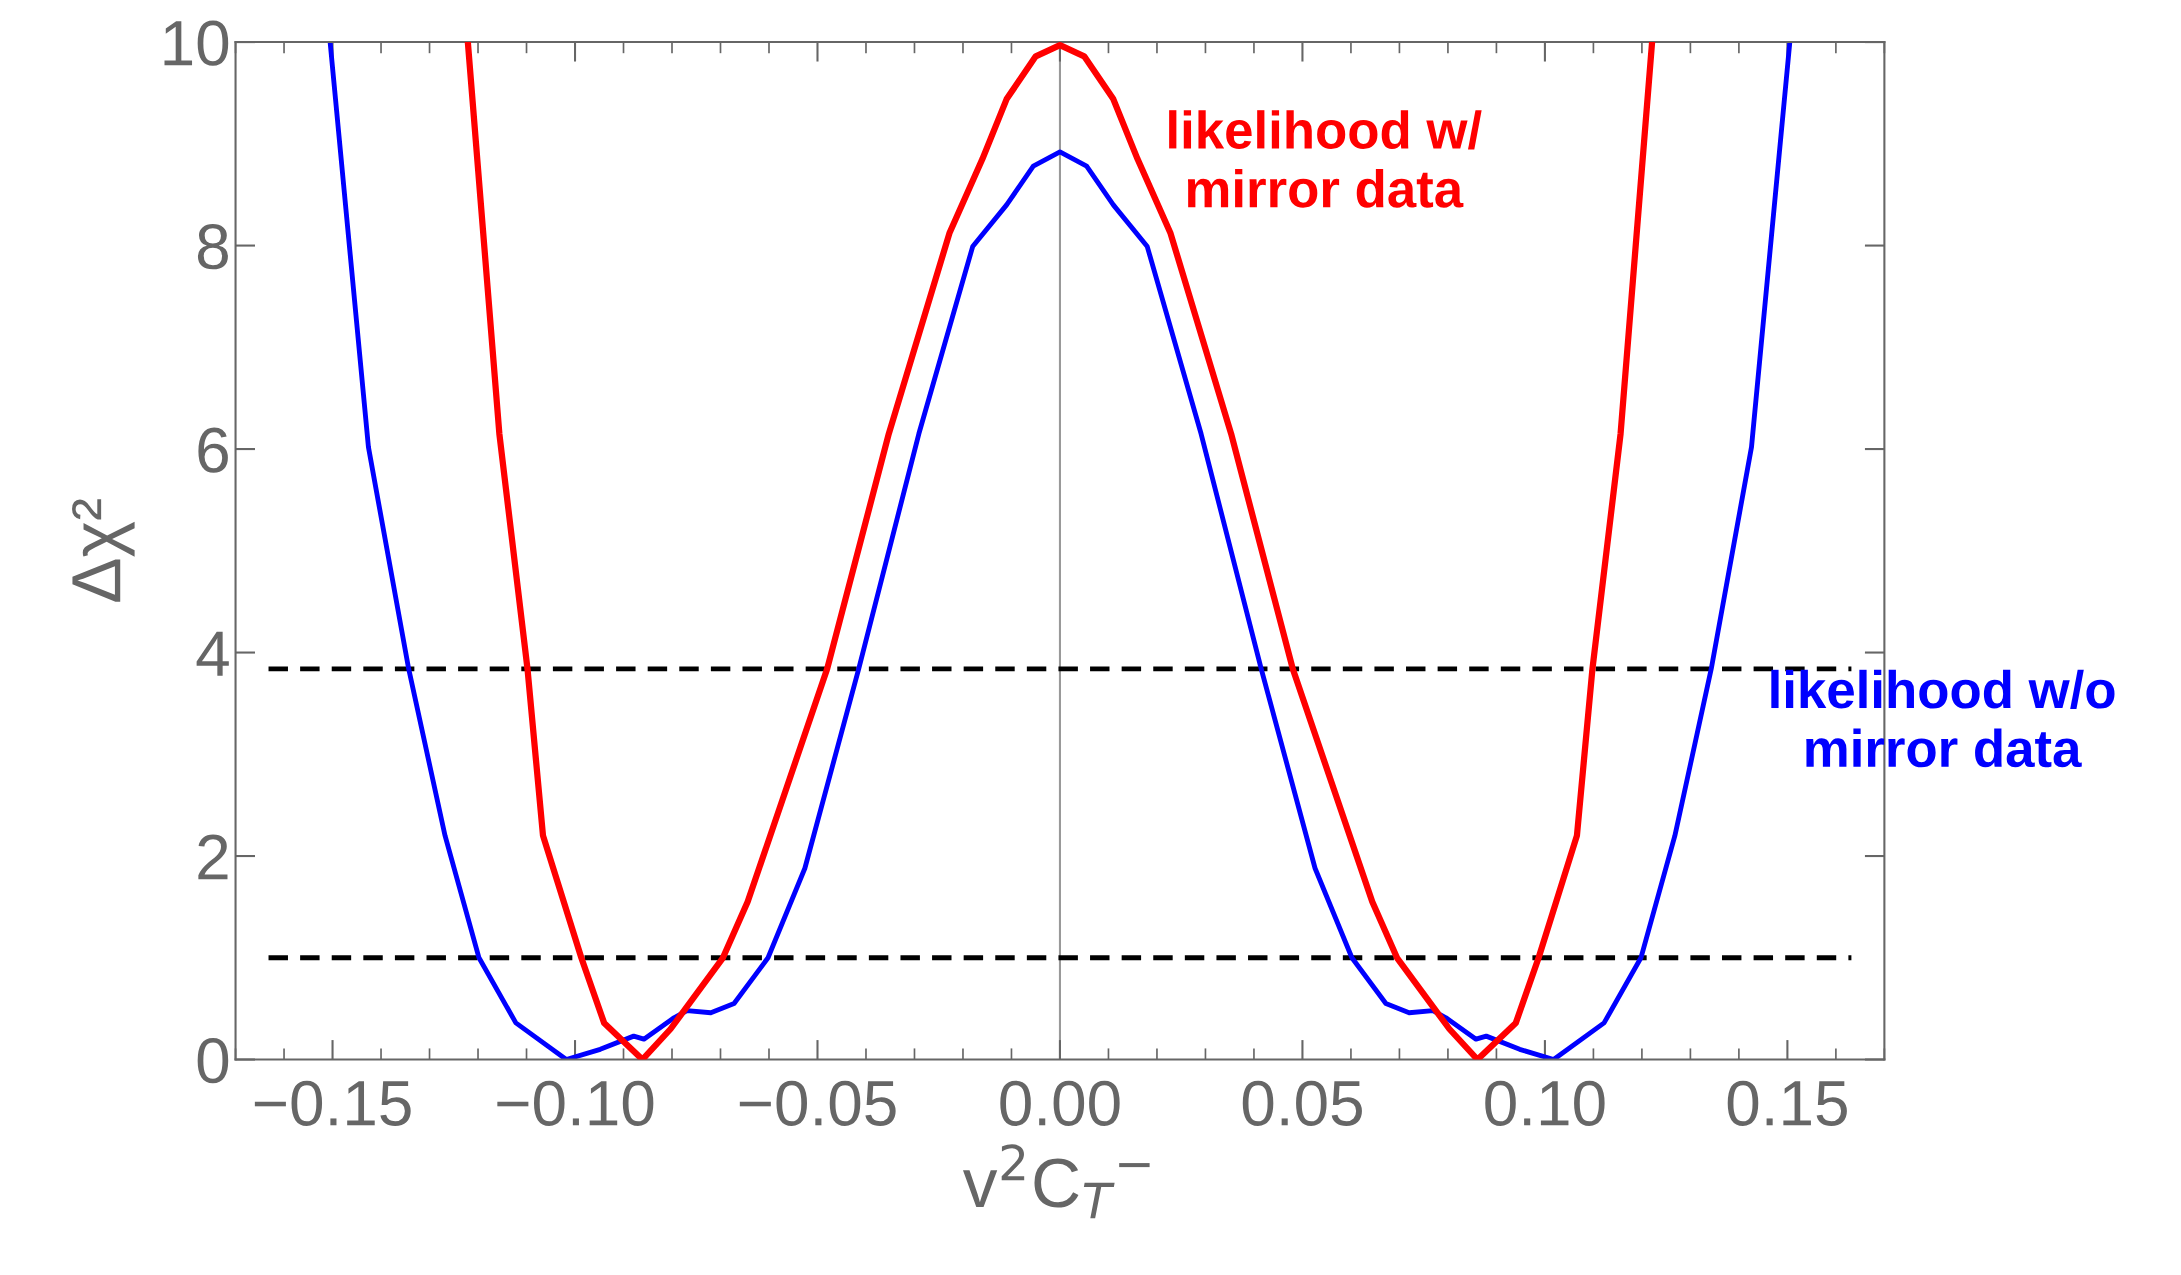 The height and width of the screenshot is (1275, 2181). Describe the element at coordinates (575, 1103) in the screenshot. I see `x-tick-label: −0.10` at that location.